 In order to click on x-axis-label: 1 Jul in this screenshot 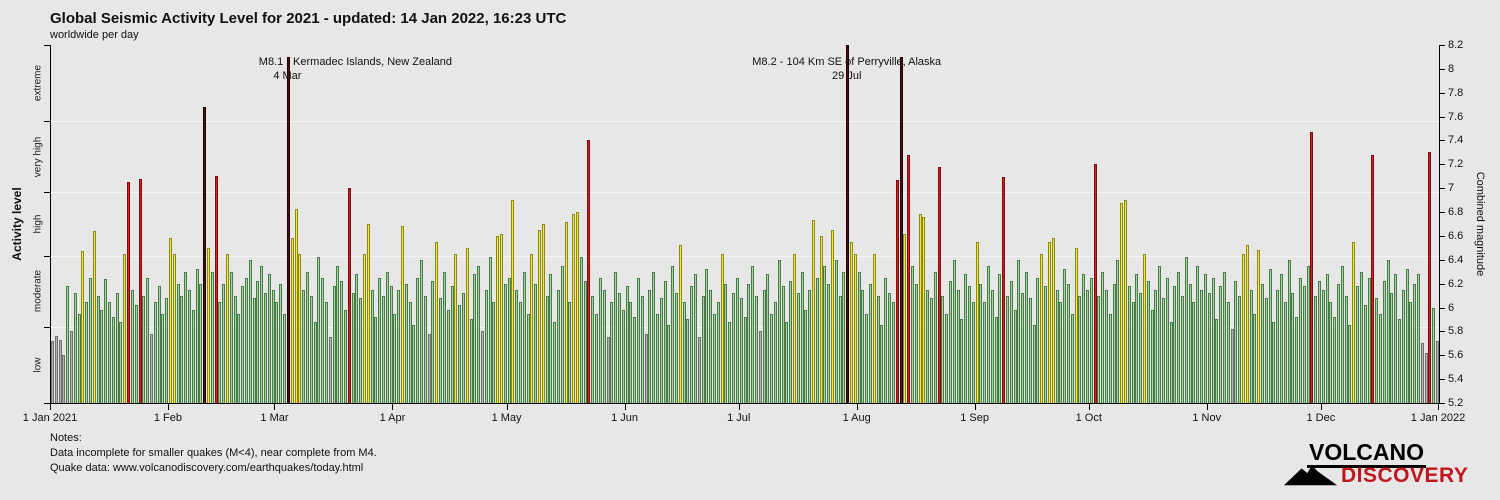, I will do `click(739, 418)`.